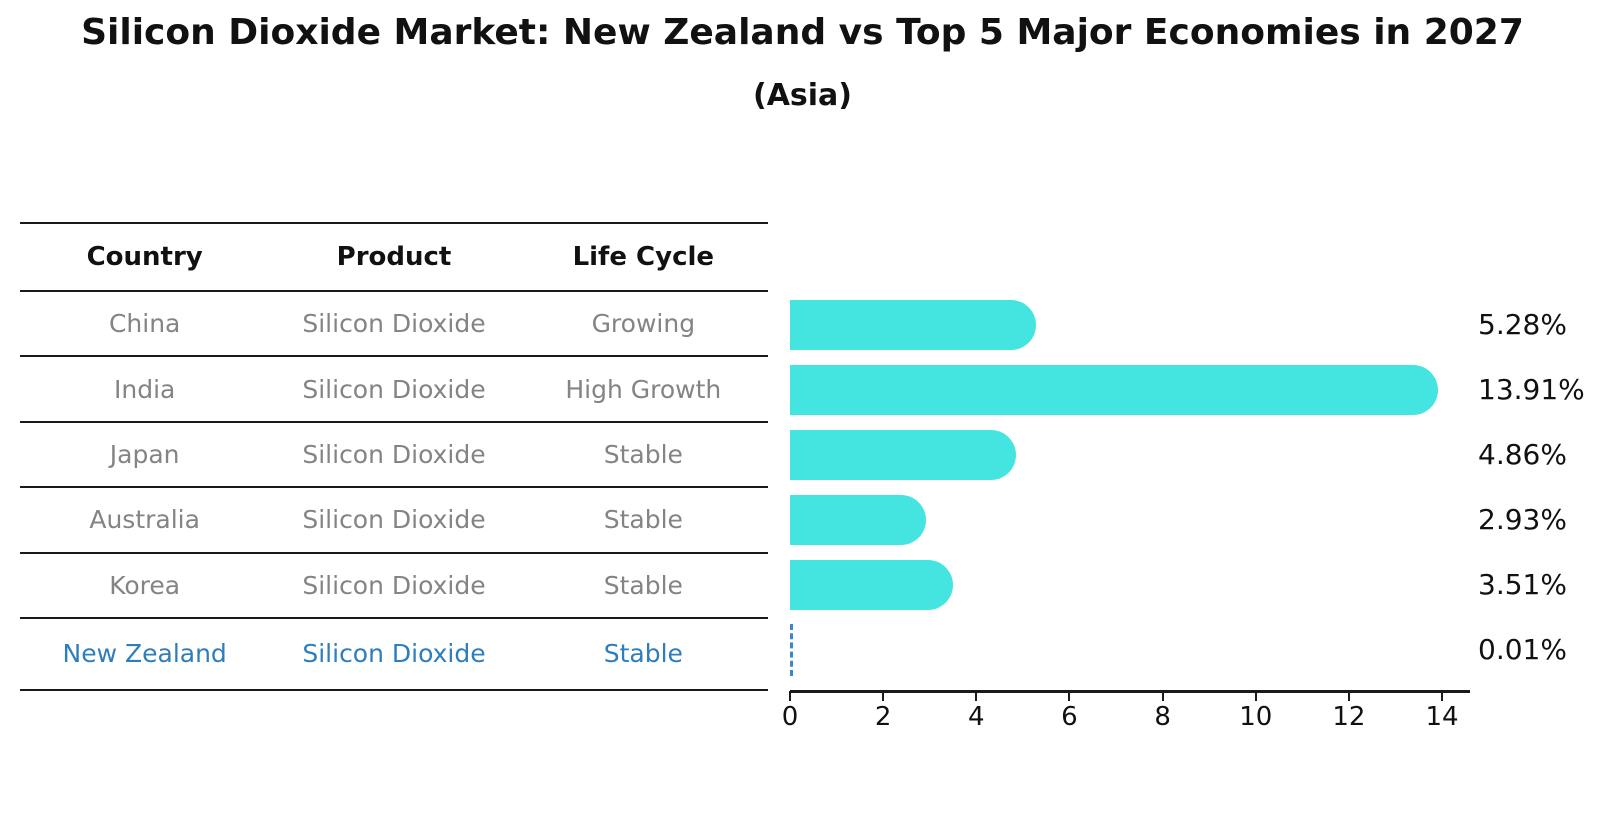 The image size is (1605, 823). I want to click on table-header-row: Country Product Life Cycle, so click(394, 257).